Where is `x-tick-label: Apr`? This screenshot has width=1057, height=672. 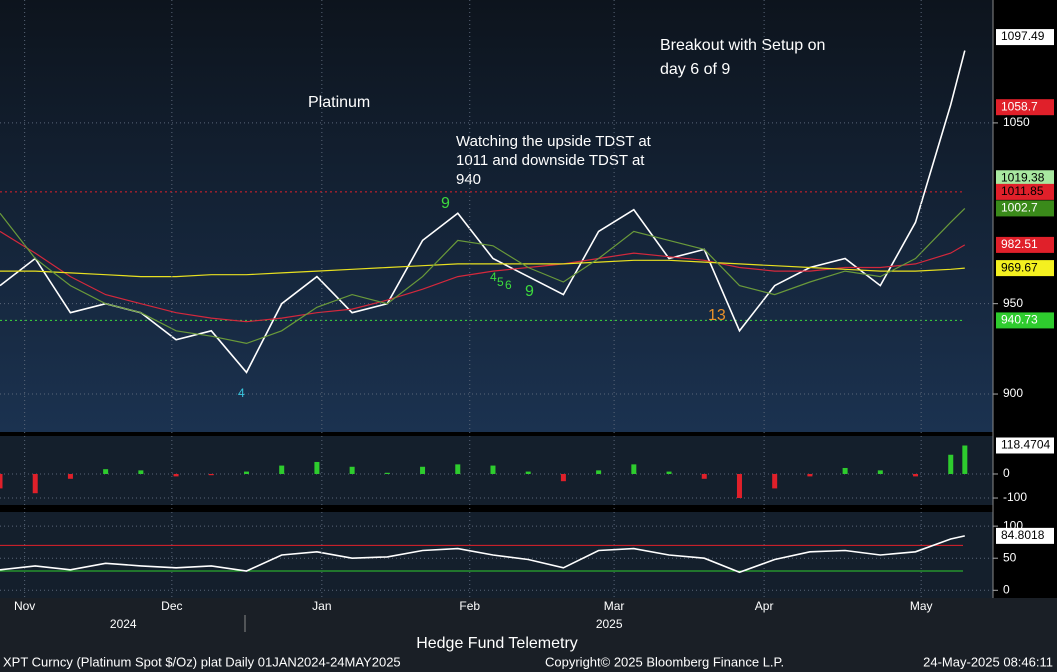 x-tick-label: Apr is located at coordinates (764, 606).